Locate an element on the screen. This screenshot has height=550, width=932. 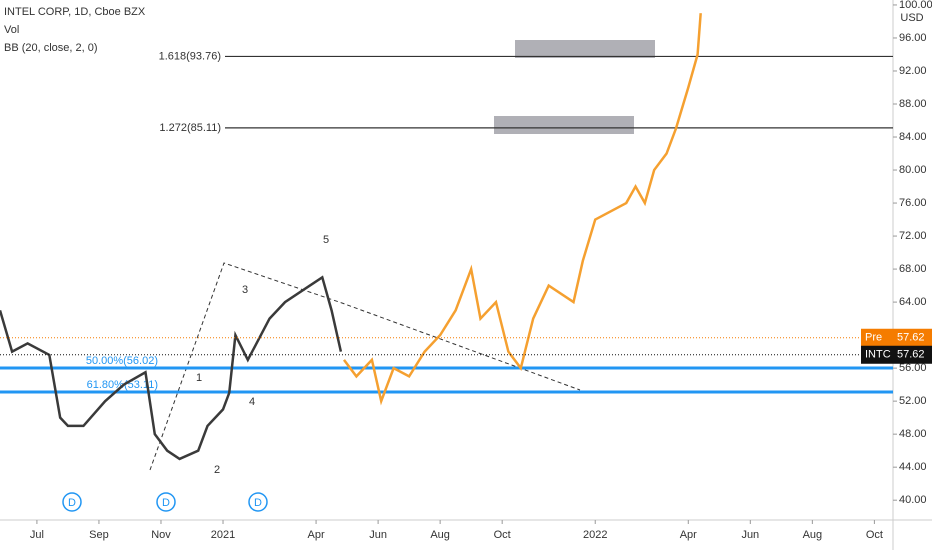
x-tick-label: 2022 is located at coordinates (595, 535).